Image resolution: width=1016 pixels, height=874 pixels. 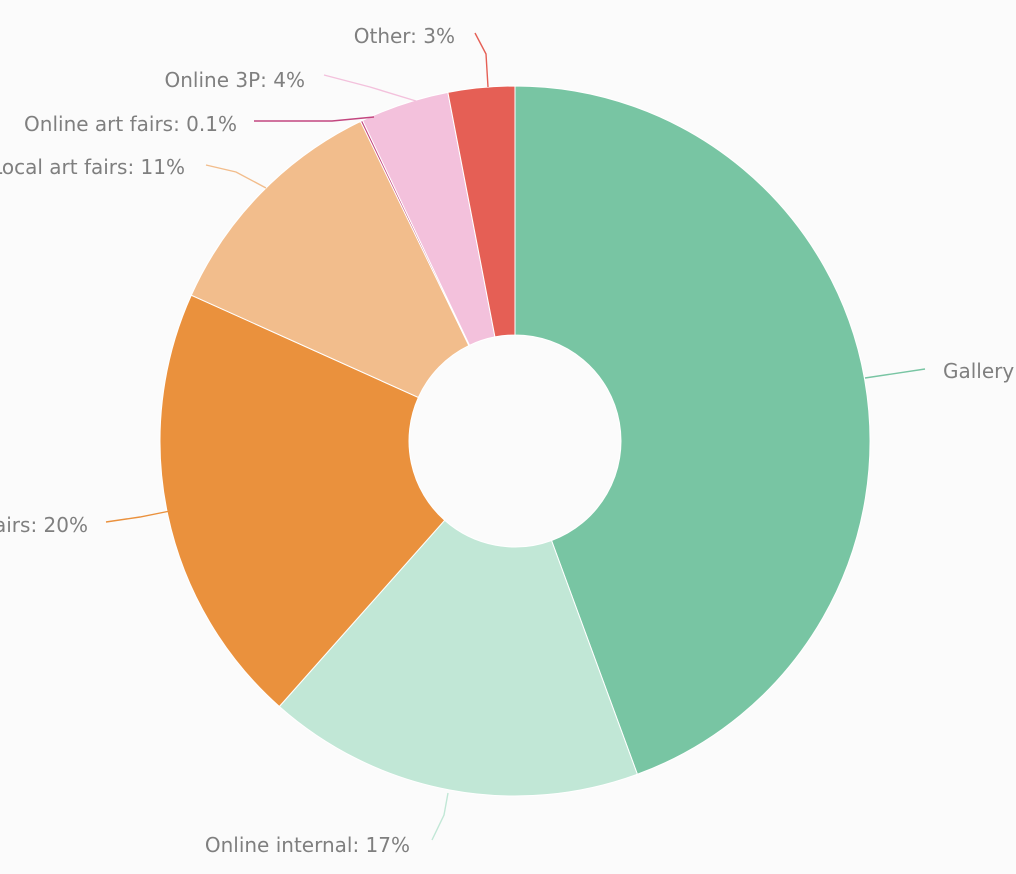 What do you see at coordinates (307, 845) in the screenshot?
I see `slice-label-online-internal: Online internal: 17%` at bounding box center [307, 845].